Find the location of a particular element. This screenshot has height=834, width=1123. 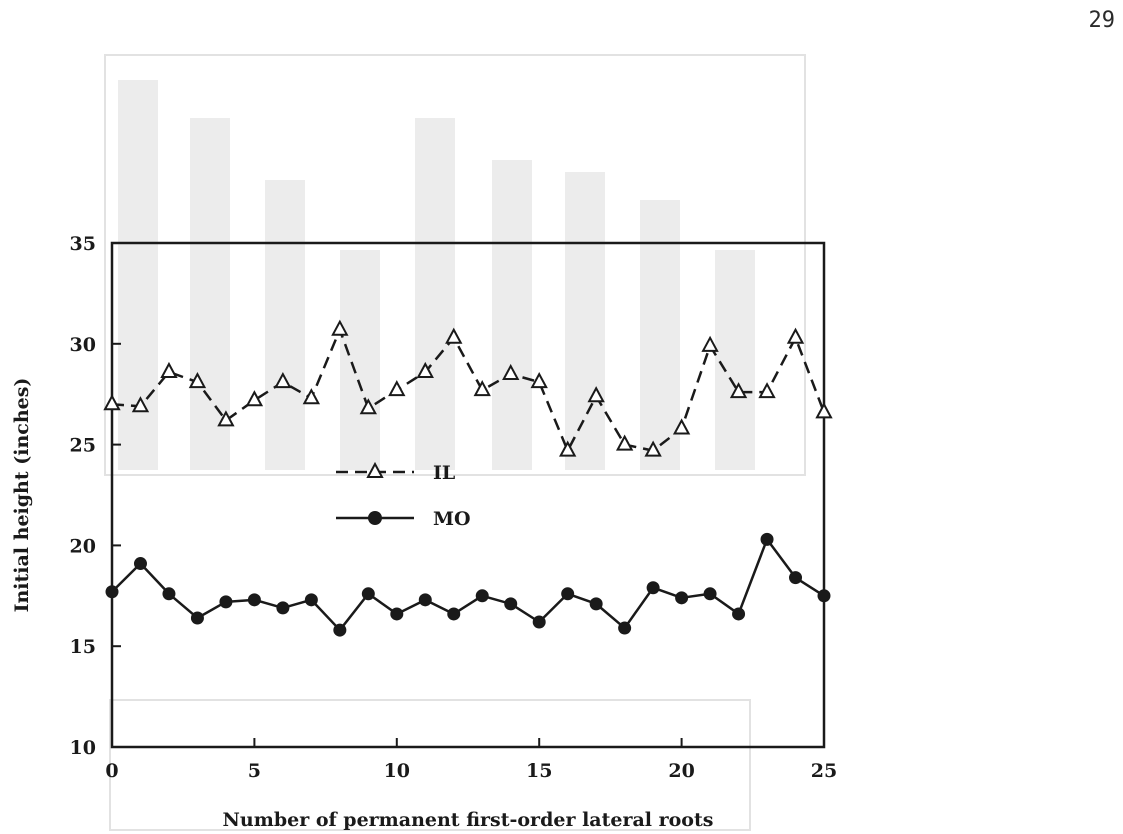

x-tick-label: 5 is located at coordinates (254, 771).